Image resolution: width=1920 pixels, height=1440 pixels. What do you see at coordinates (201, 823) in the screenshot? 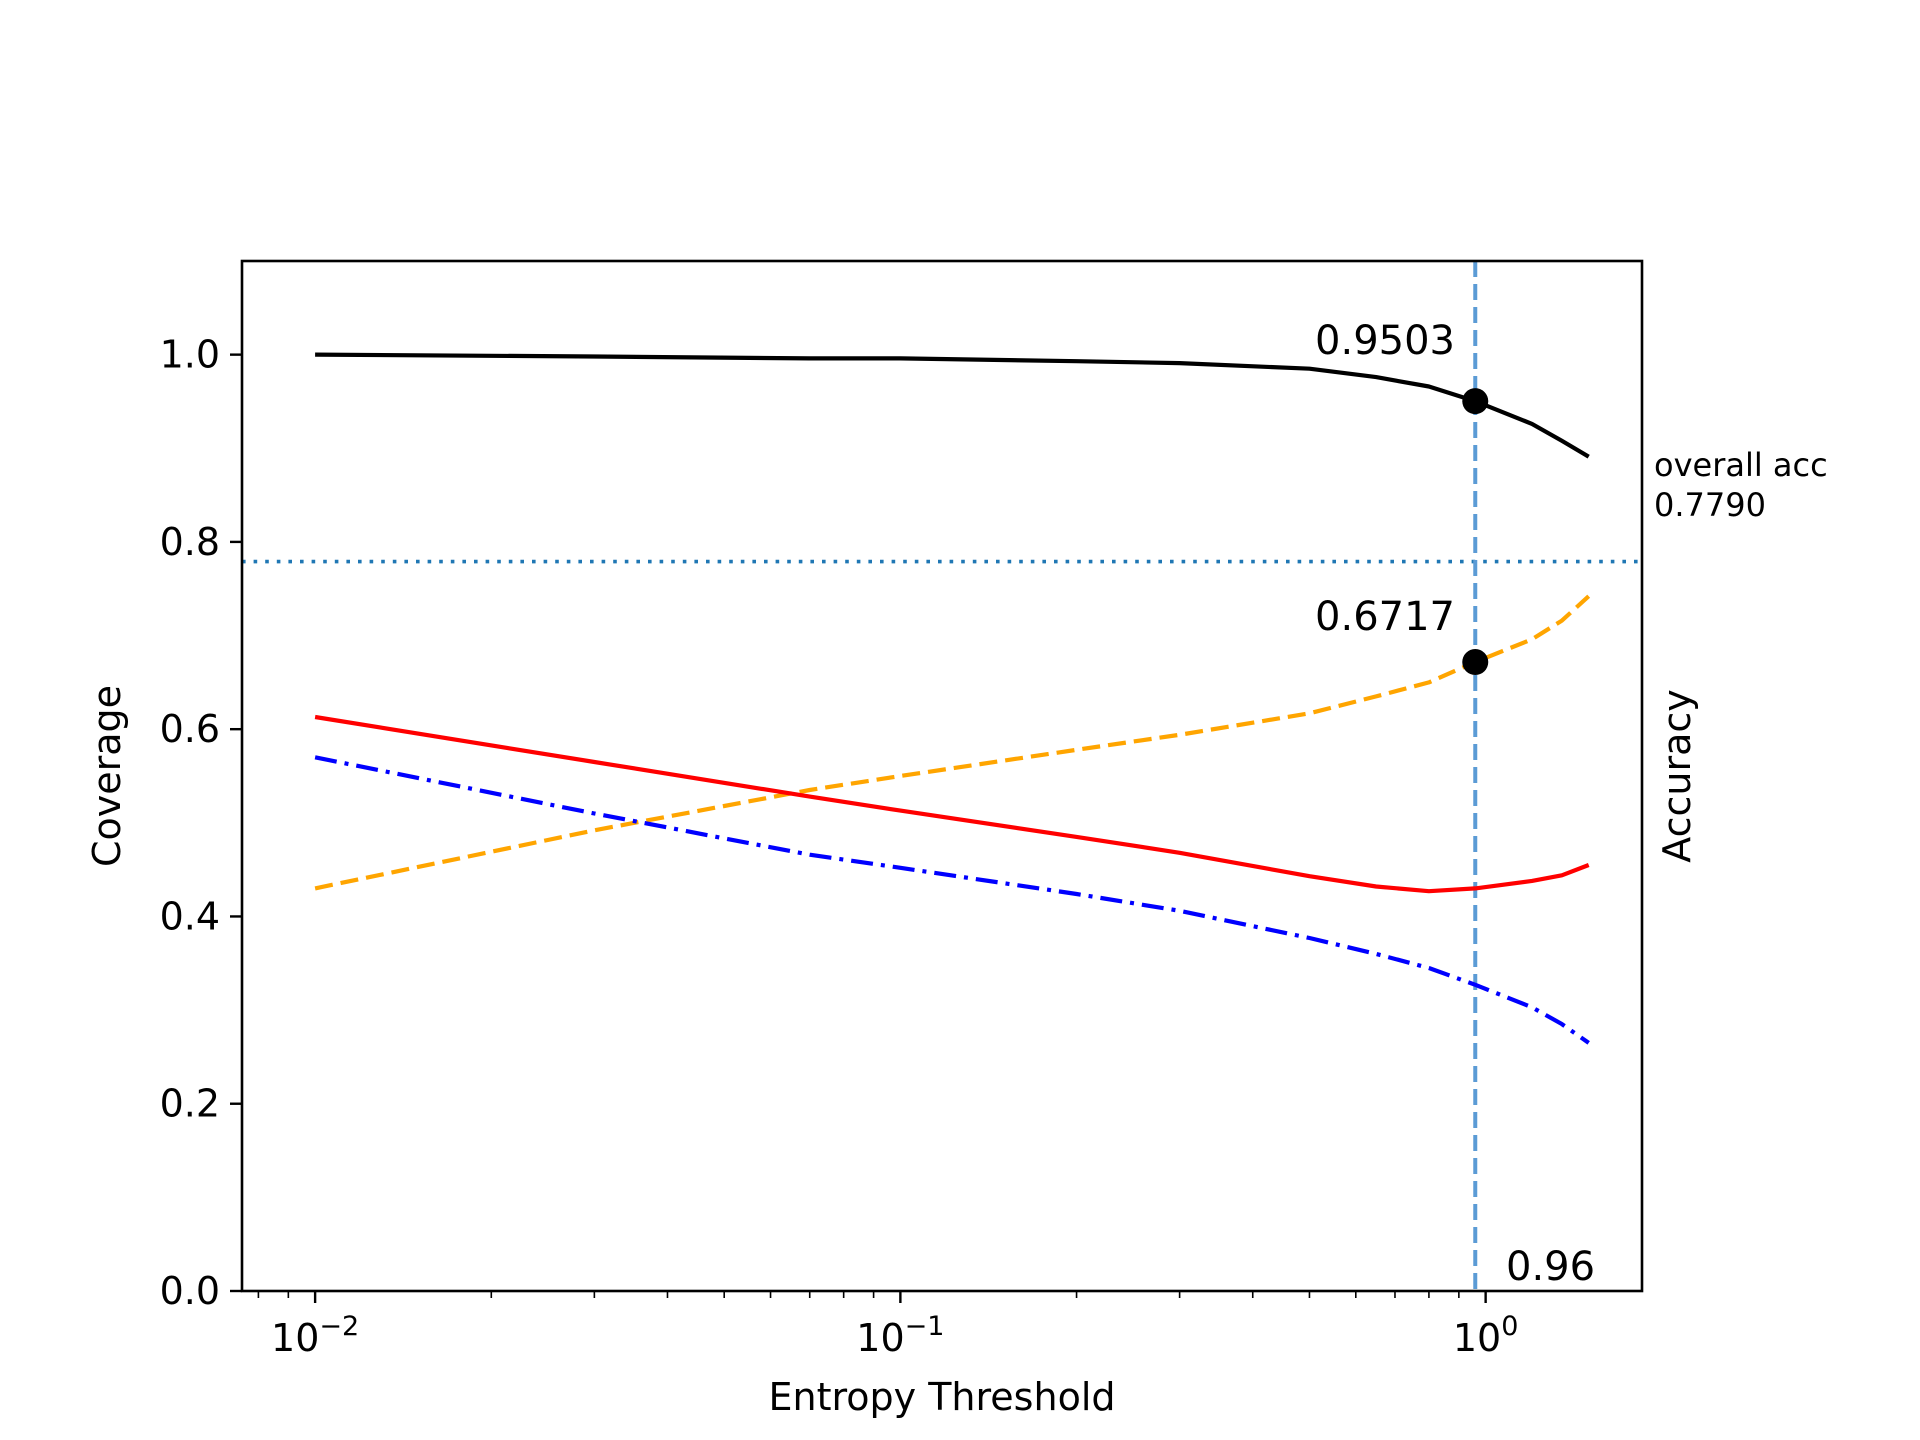
I see `y-axis: 0.0 0.2 0.4 0.6 0.8 1.0` at bounding box center [201, 823].